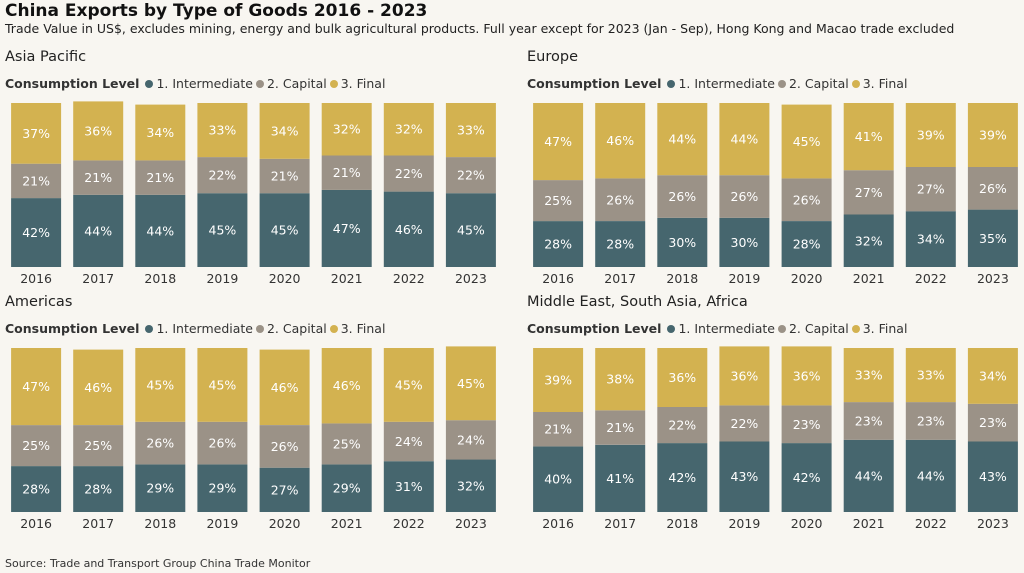 Image resolution: width=1024 pixels, height=573 pixels. I want to click on data-label-capital-2021: 27%, so click(869, 192).